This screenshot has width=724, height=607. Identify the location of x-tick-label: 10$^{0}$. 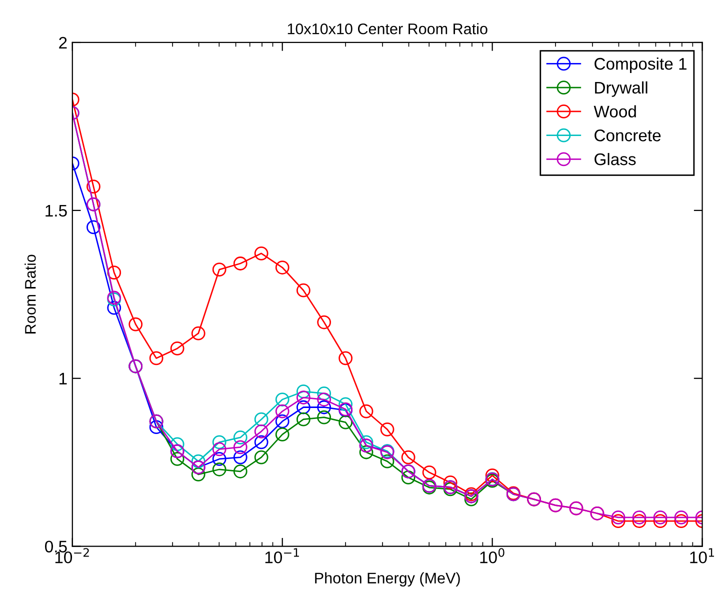
(492, 556).